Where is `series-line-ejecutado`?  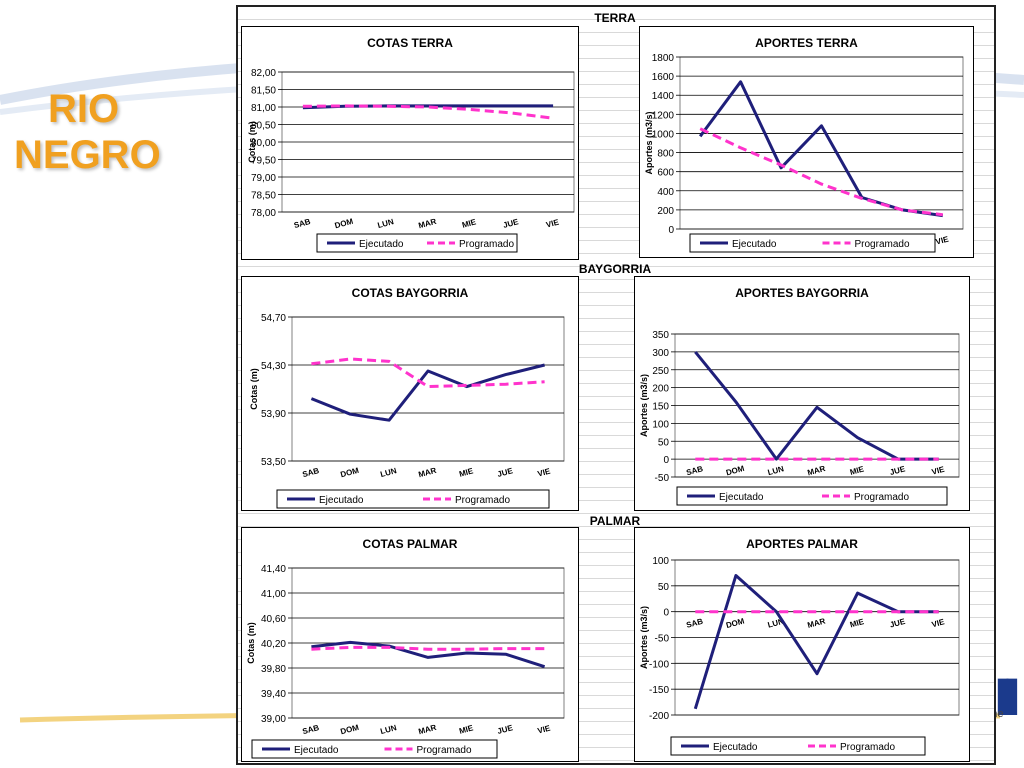 series-line-ejecutado is located at coordinates (428, 654).